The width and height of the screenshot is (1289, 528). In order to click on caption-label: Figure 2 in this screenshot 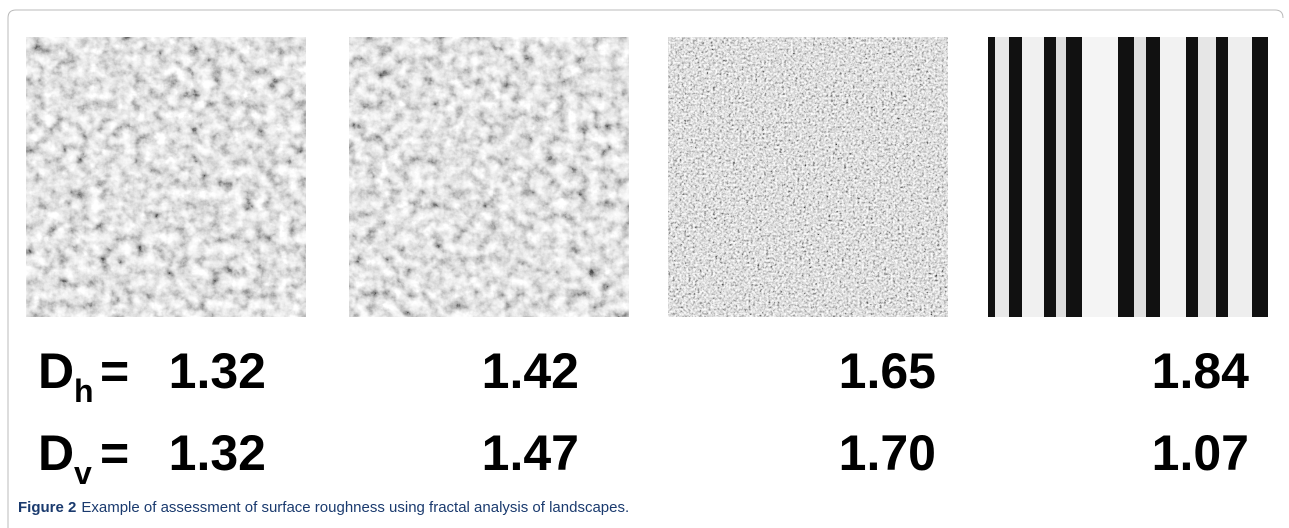, I will do `click(47, 507)`.